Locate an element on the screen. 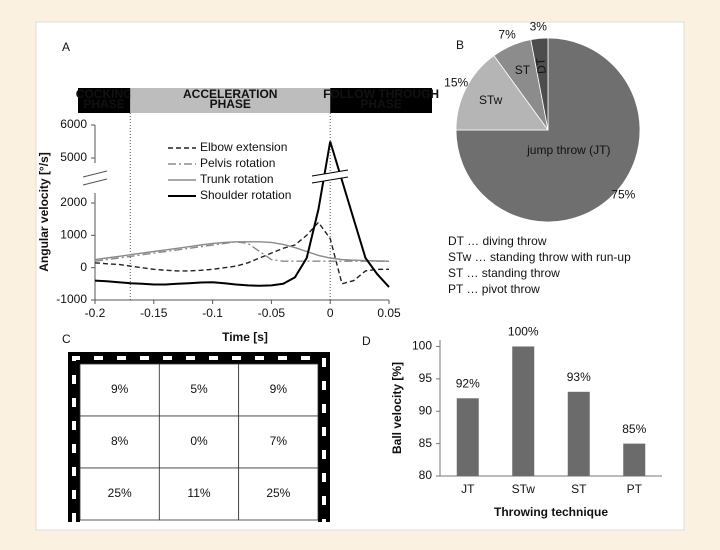  x-tick-label: -0.2 is located at coordinates (95, 313).